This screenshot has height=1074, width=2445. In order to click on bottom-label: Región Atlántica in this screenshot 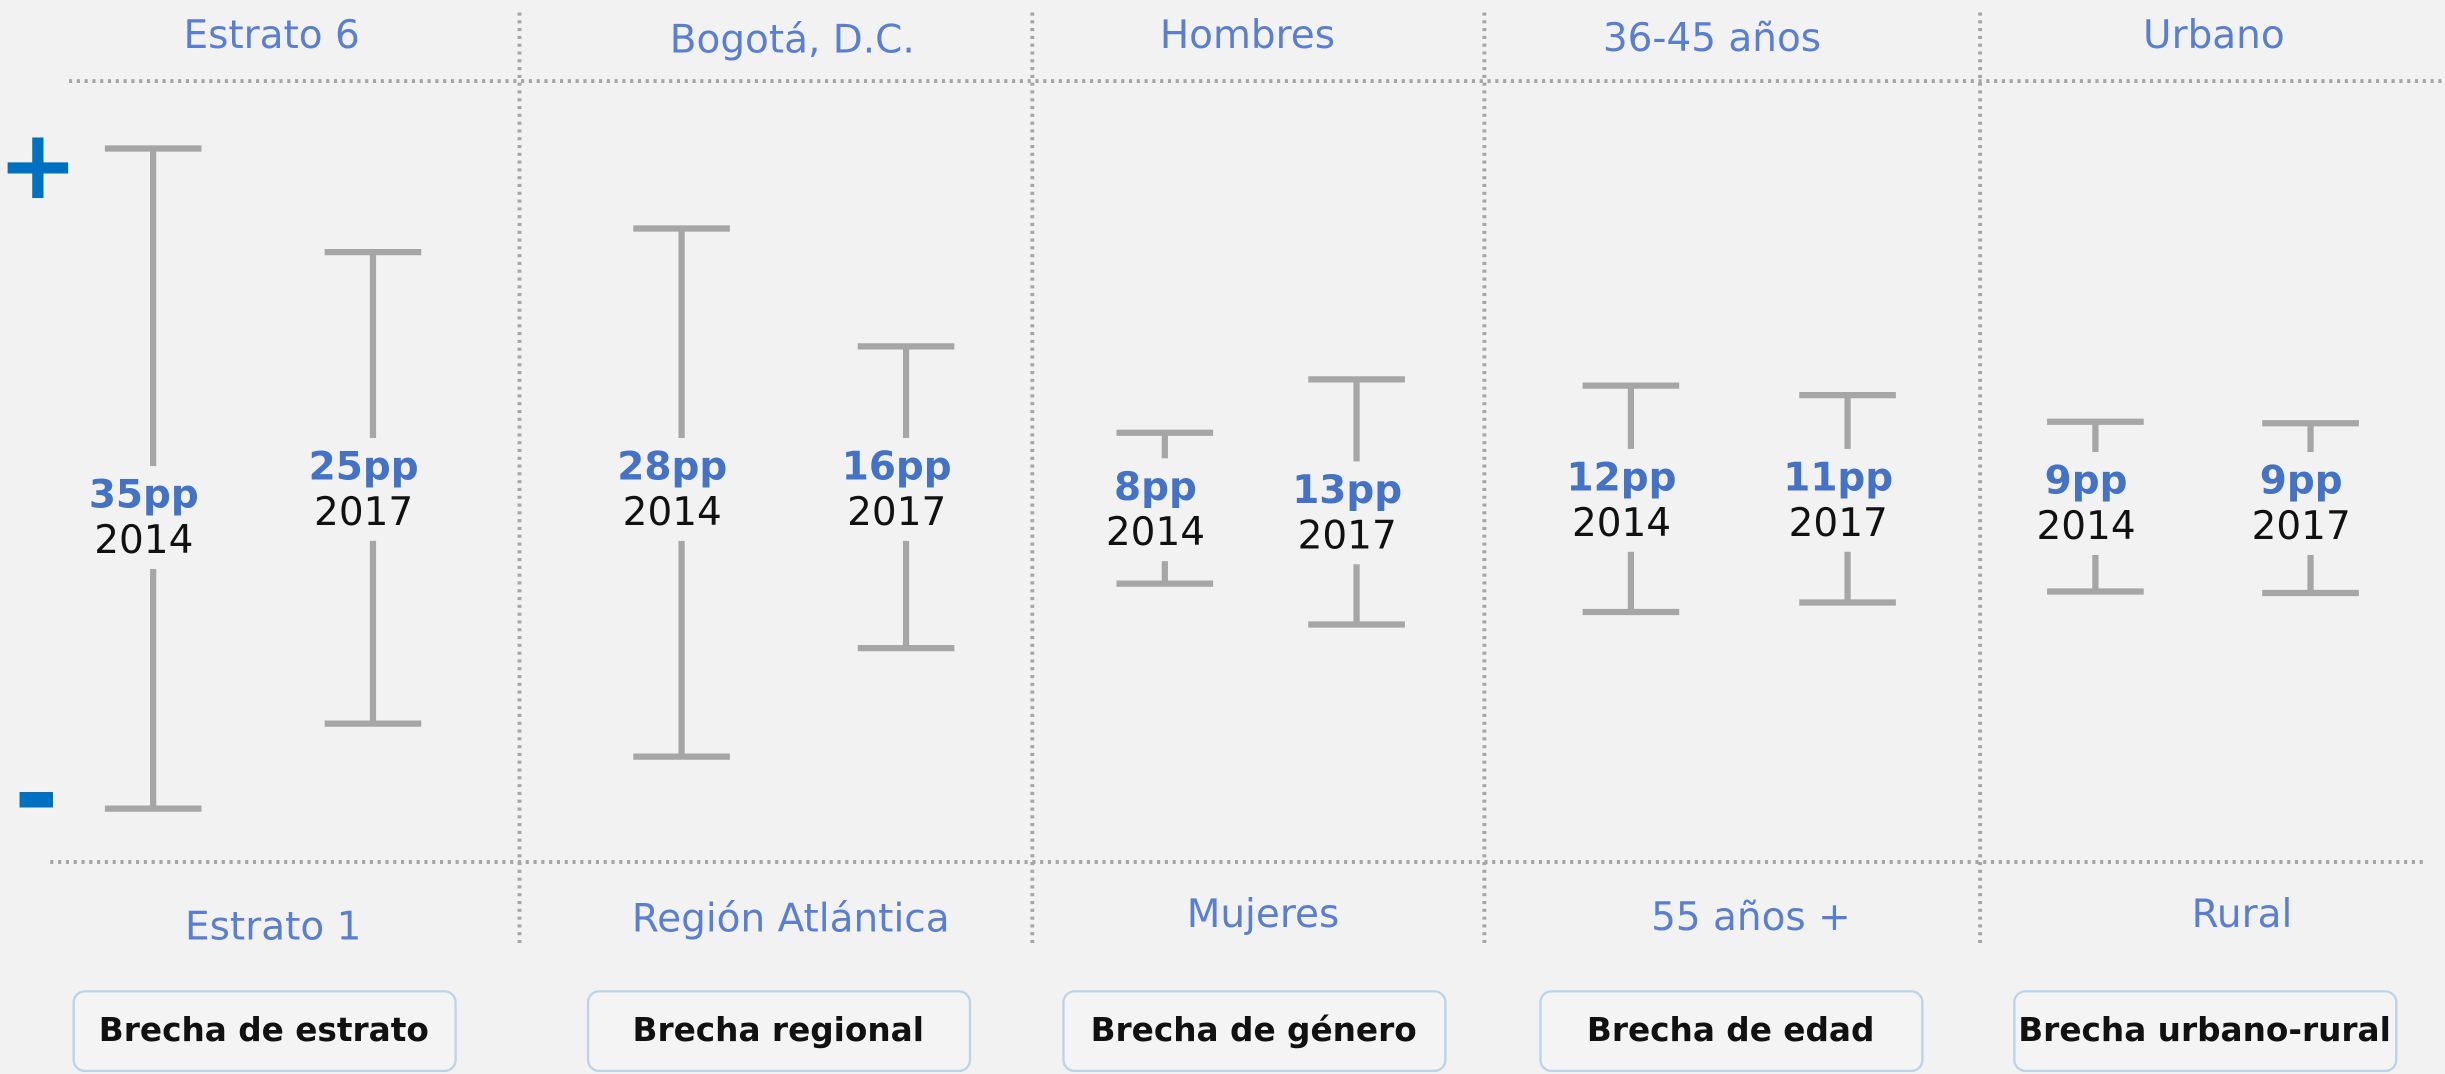, I will do `click(791, 919)`.